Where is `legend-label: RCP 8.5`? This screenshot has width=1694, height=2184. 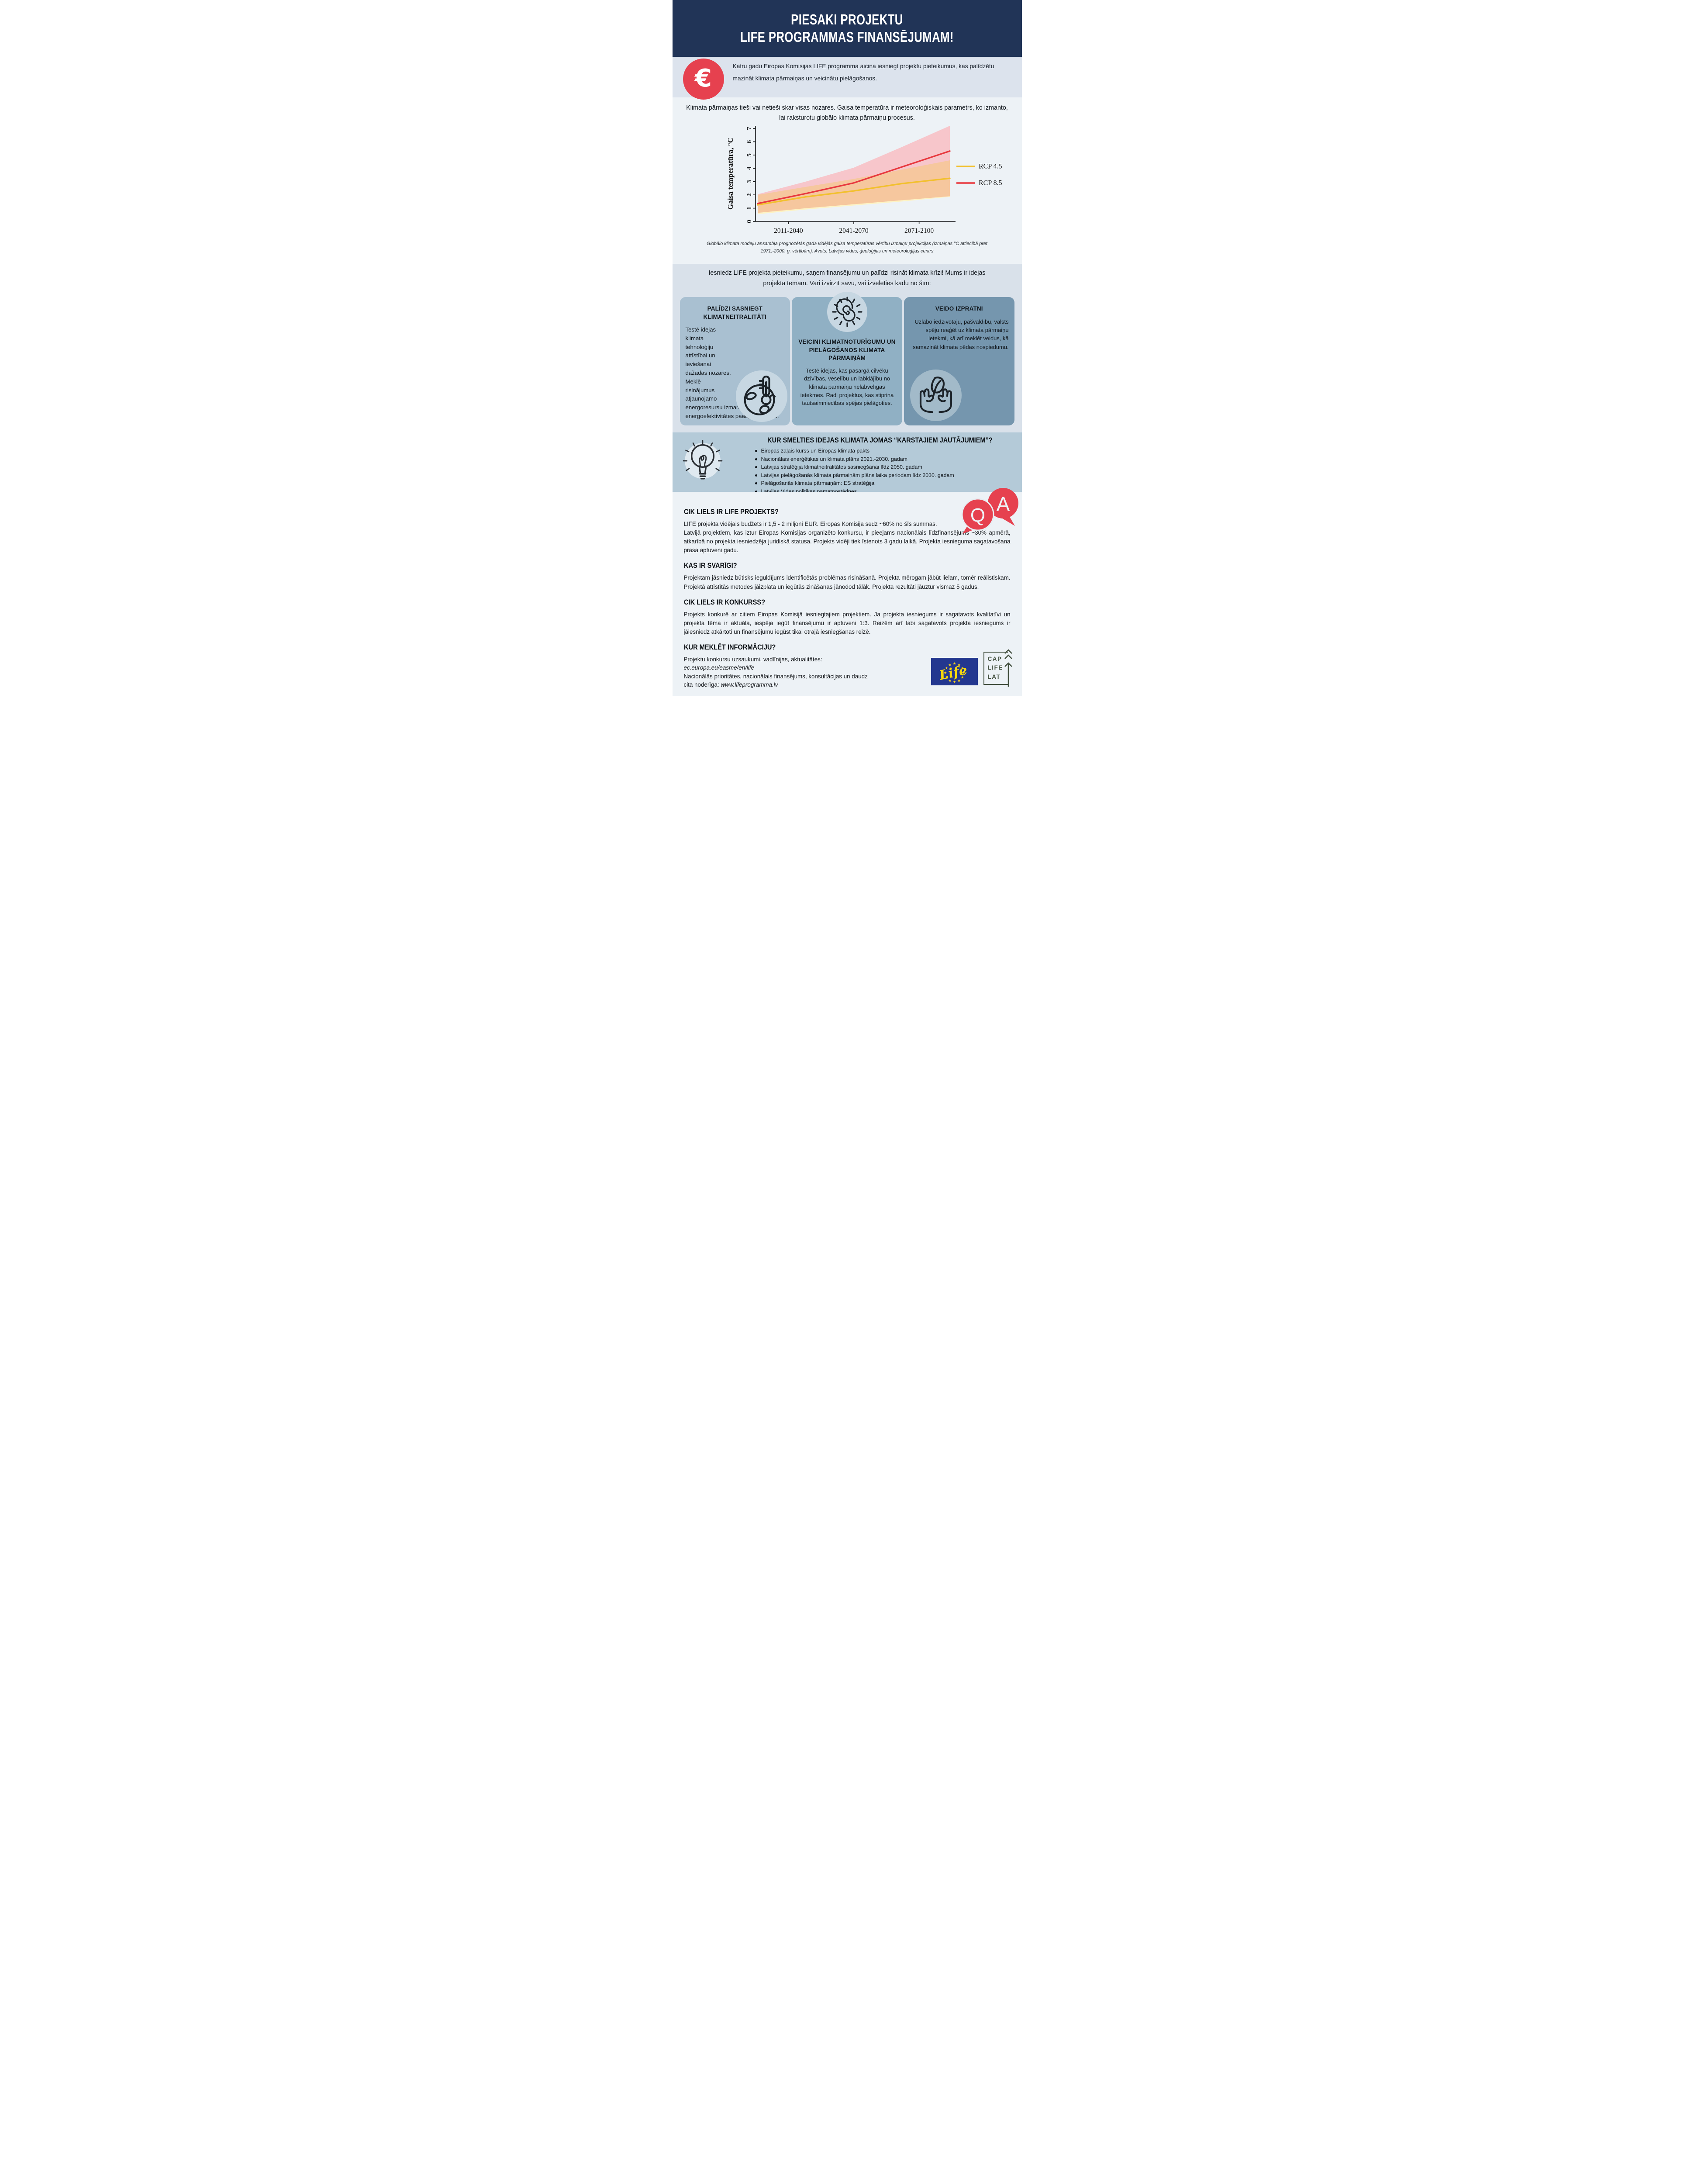 legend-label: RCP 8.5 is located at coordinates (990, 183).